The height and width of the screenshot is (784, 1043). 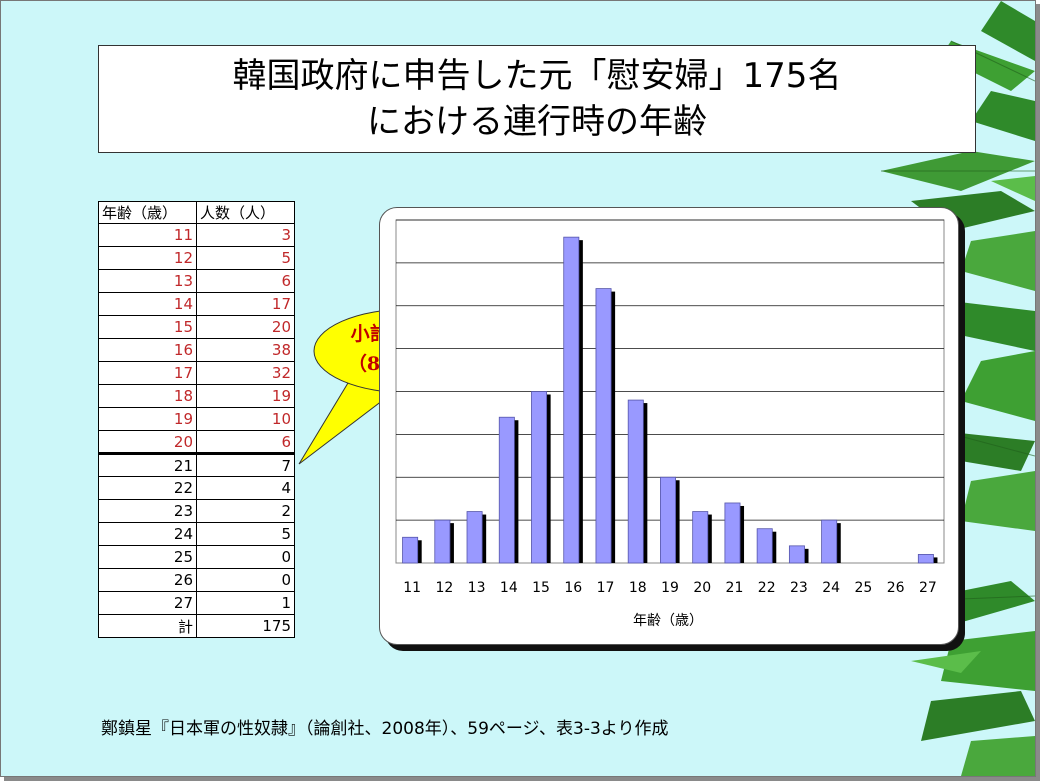 I want to click on count-cell: 19, so click(x=245, y=396).